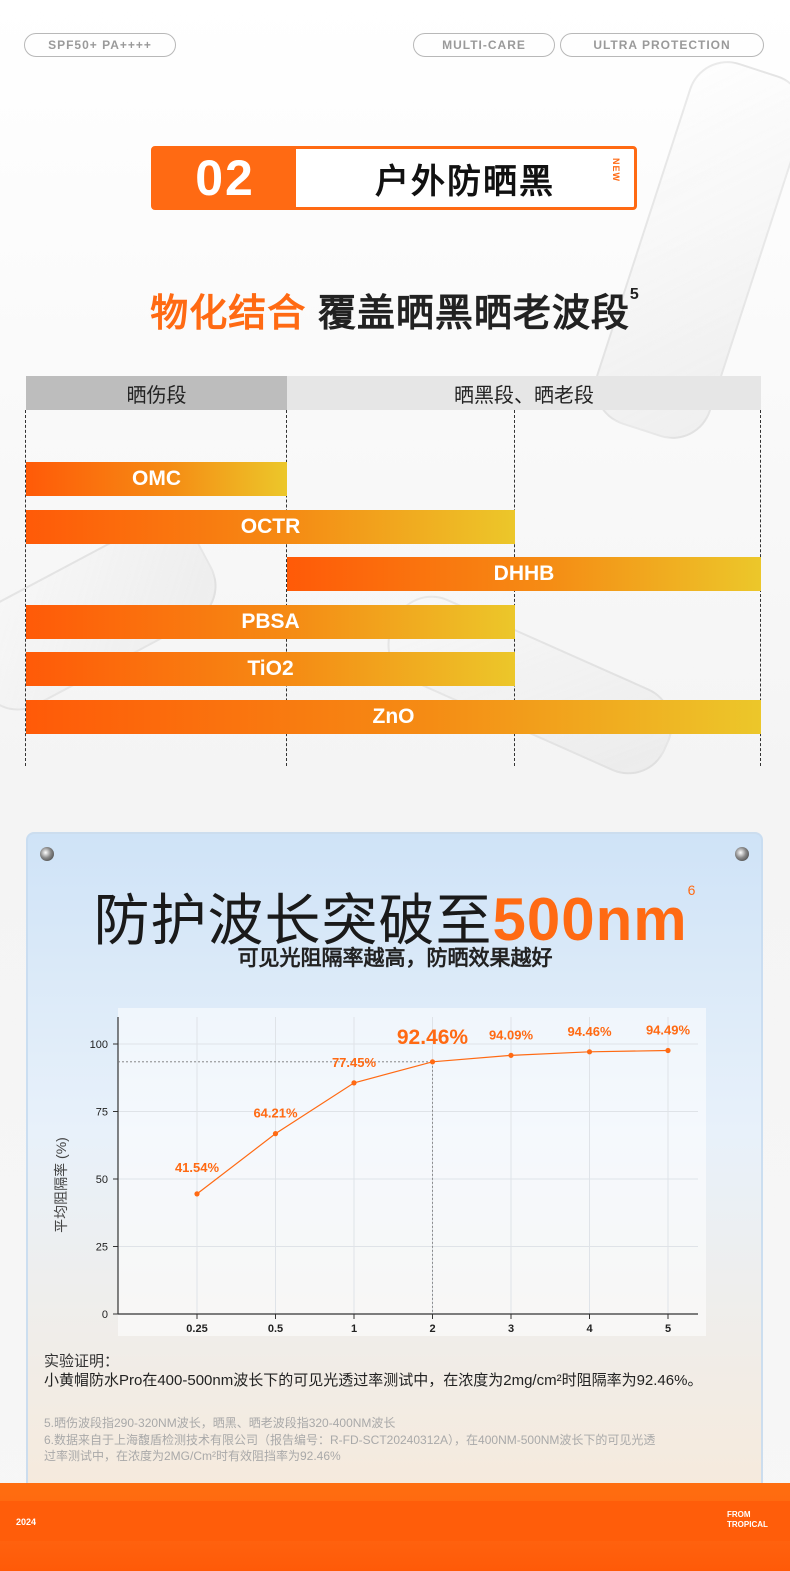  I want to click on data-label: 94.09%, so click(511, 1034).